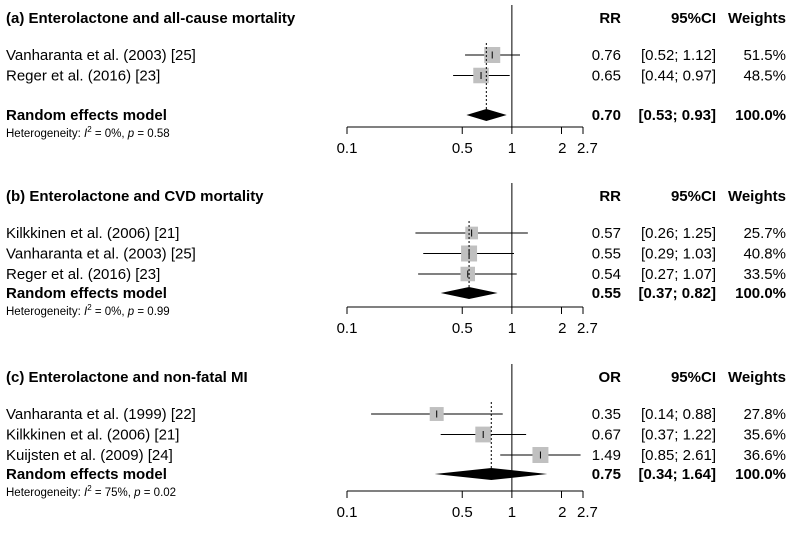  I want to click on study-weight-text: 48.5%, so click(764, 76).